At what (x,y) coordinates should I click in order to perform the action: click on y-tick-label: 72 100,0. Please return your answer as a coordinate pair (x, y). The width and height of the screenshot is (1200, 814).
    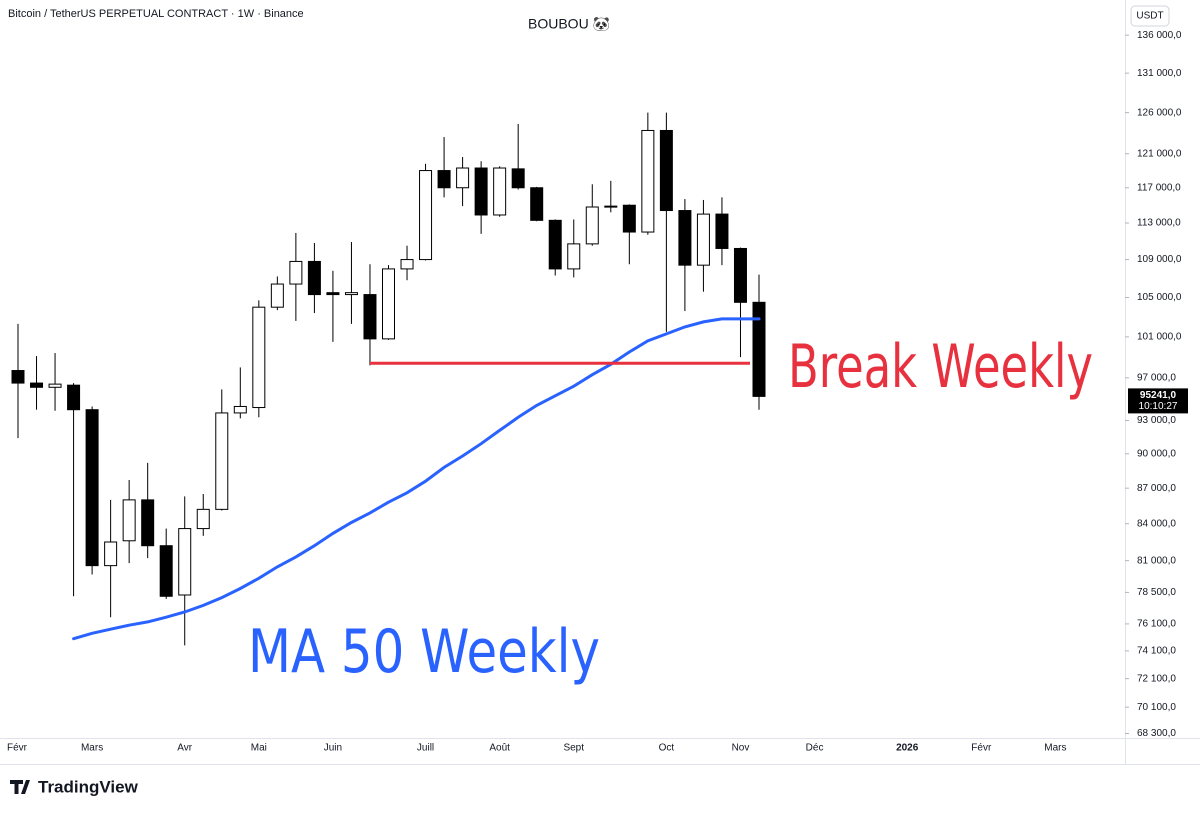
    Looking at the image, I should click on (1156, 678).